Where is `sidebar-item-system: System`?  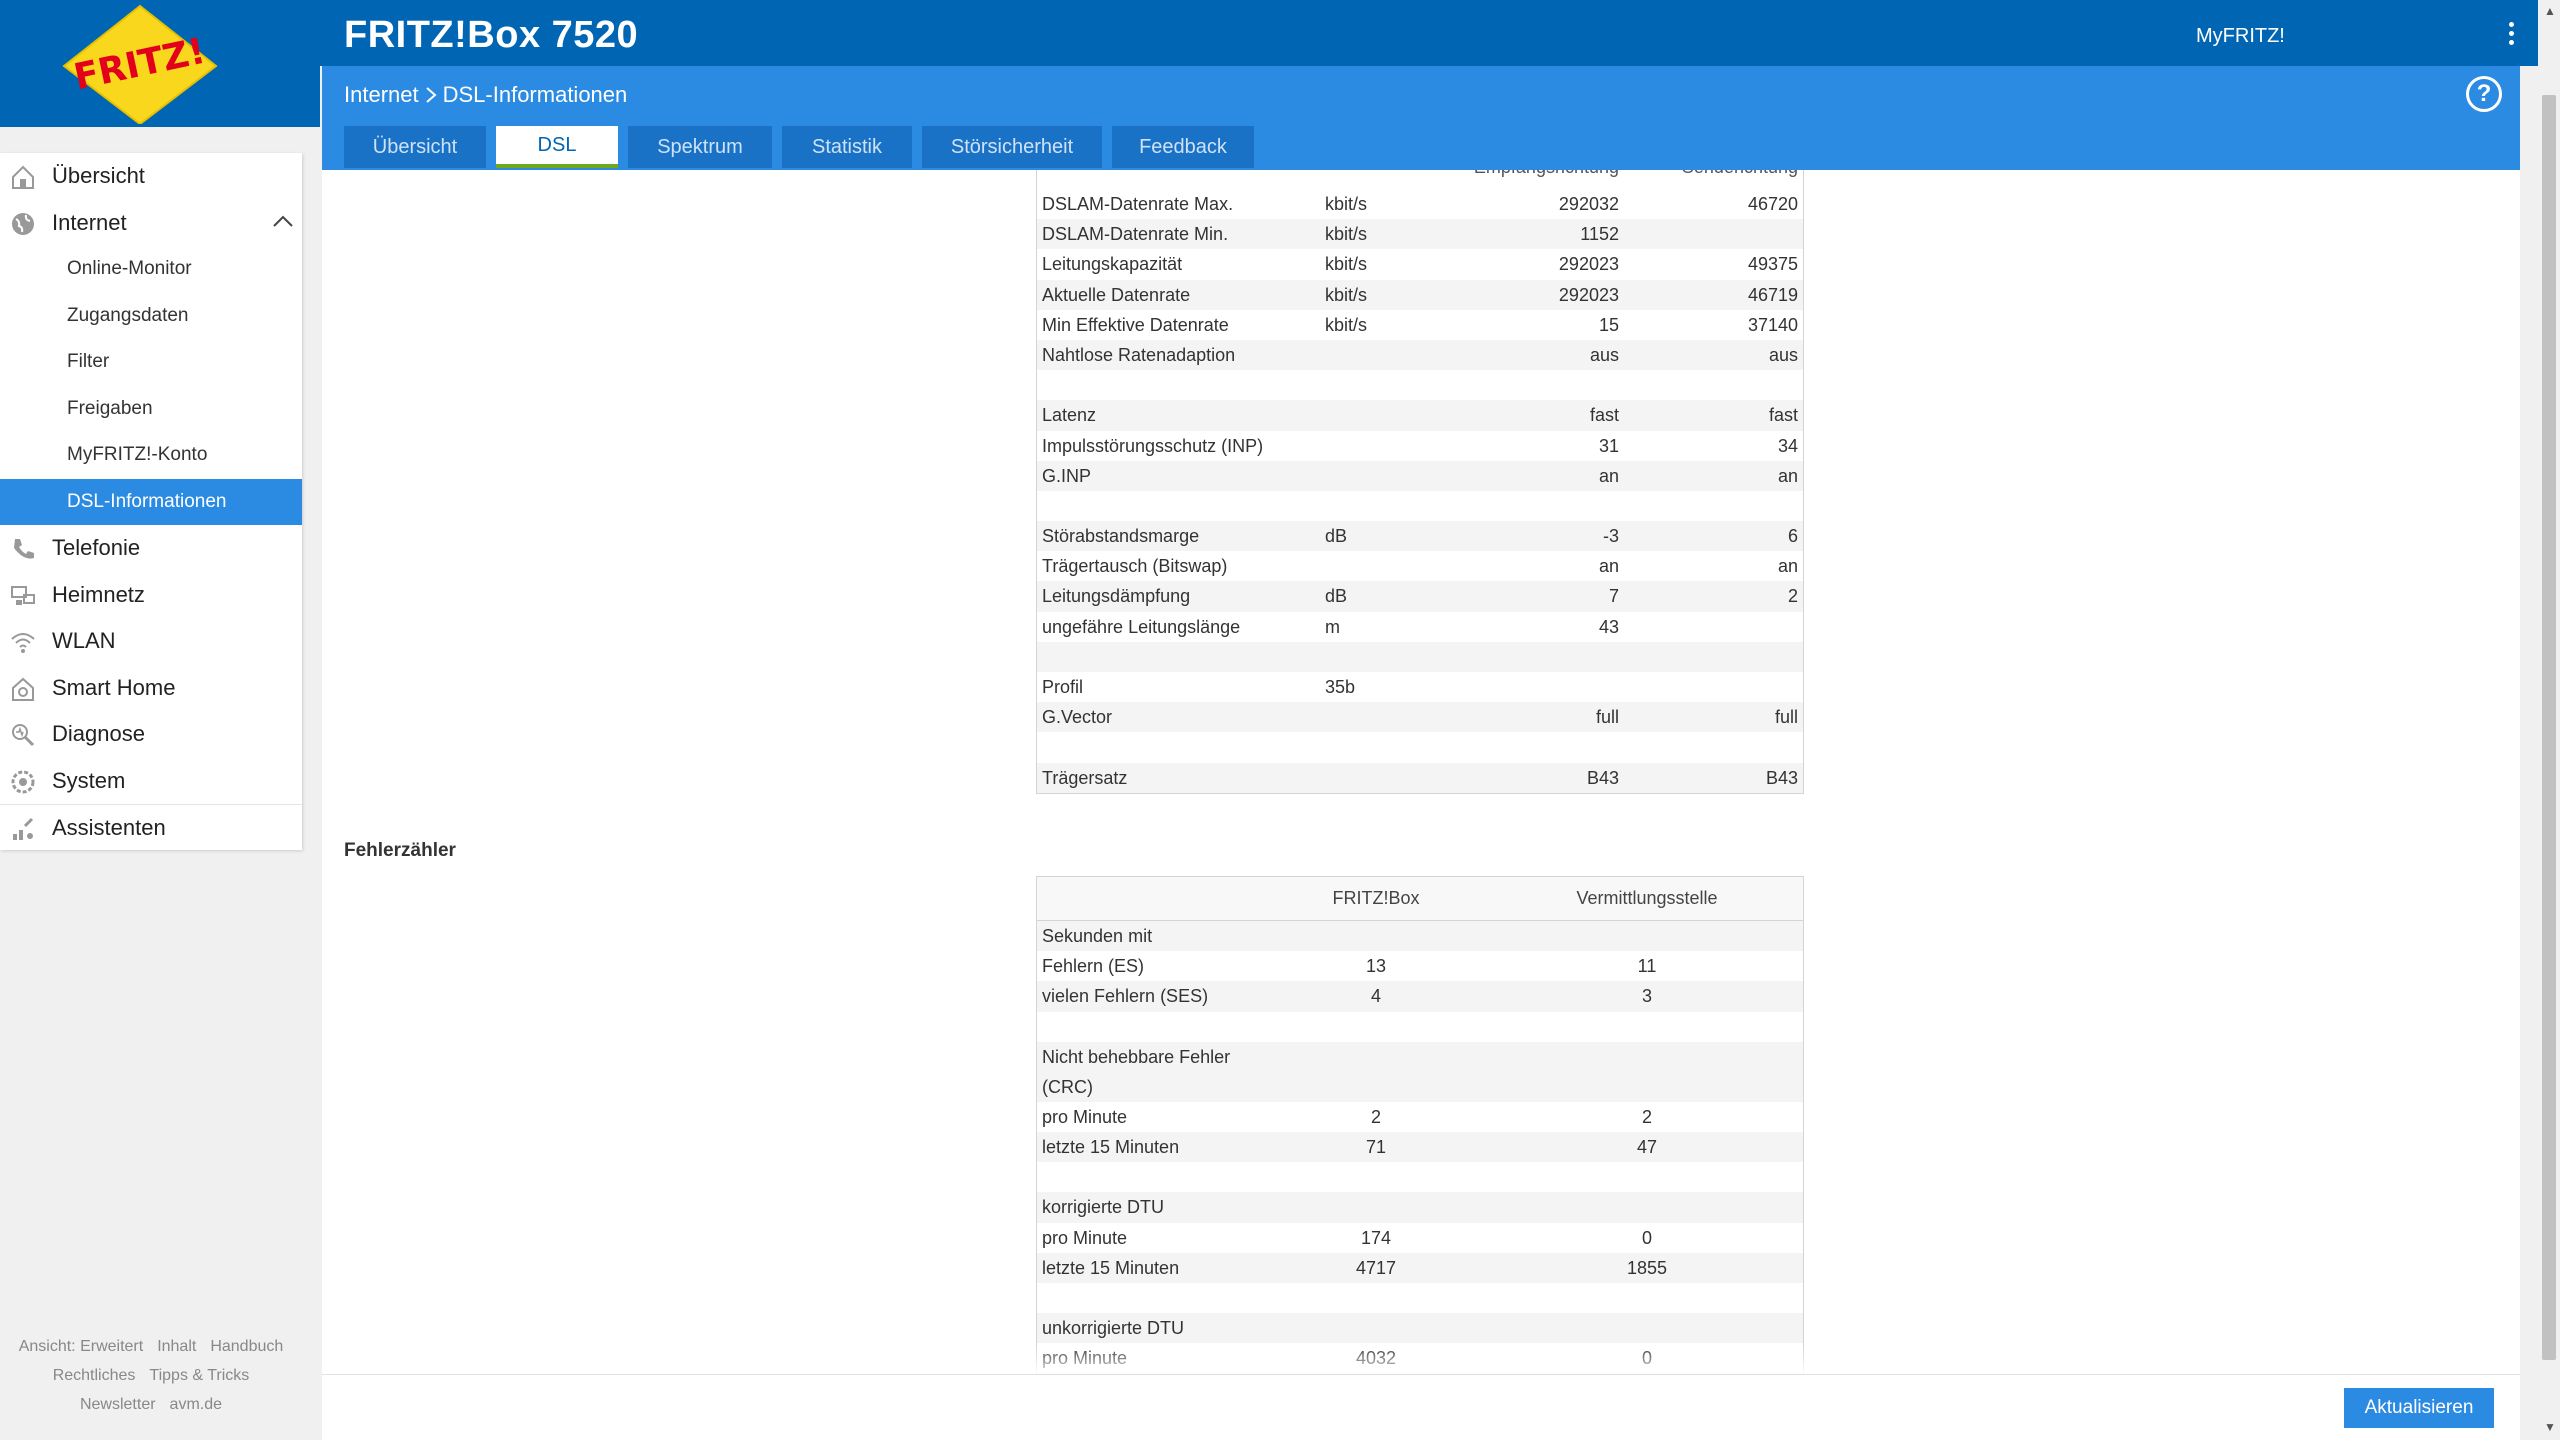 sidebar-item-system: System is located at coordinates (151, 781).